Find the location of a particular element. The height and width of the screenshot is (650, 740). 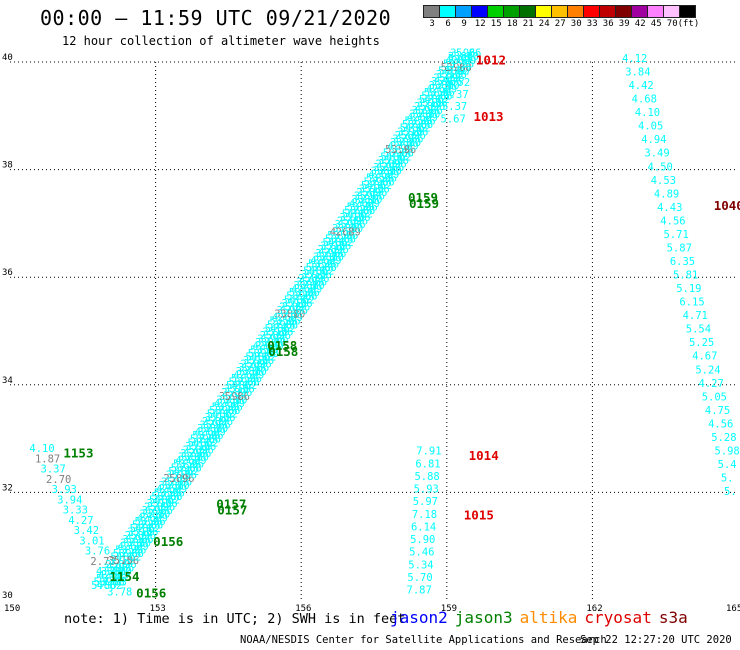

latitude-label: 36 is located at coordinates (7, 273).